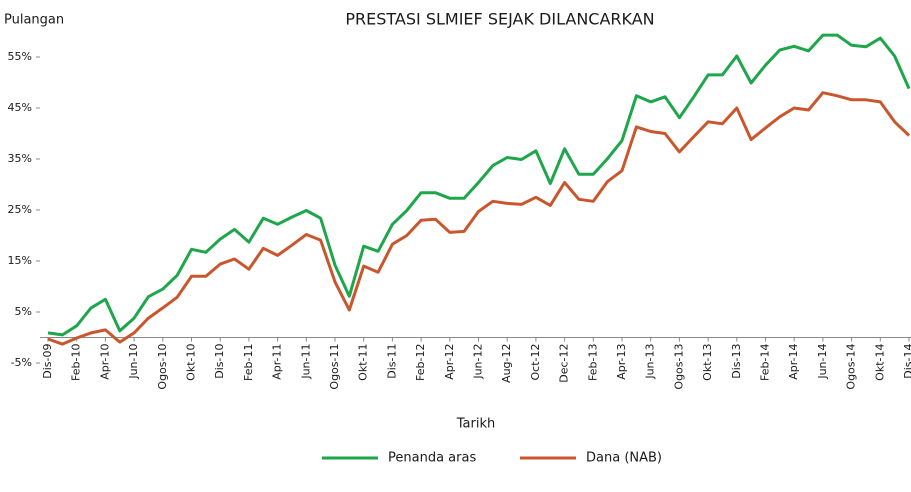  Describe the element at coordinates (248, 362) in the screenshot. I see `x-tick-label: Feb-11` at that location.